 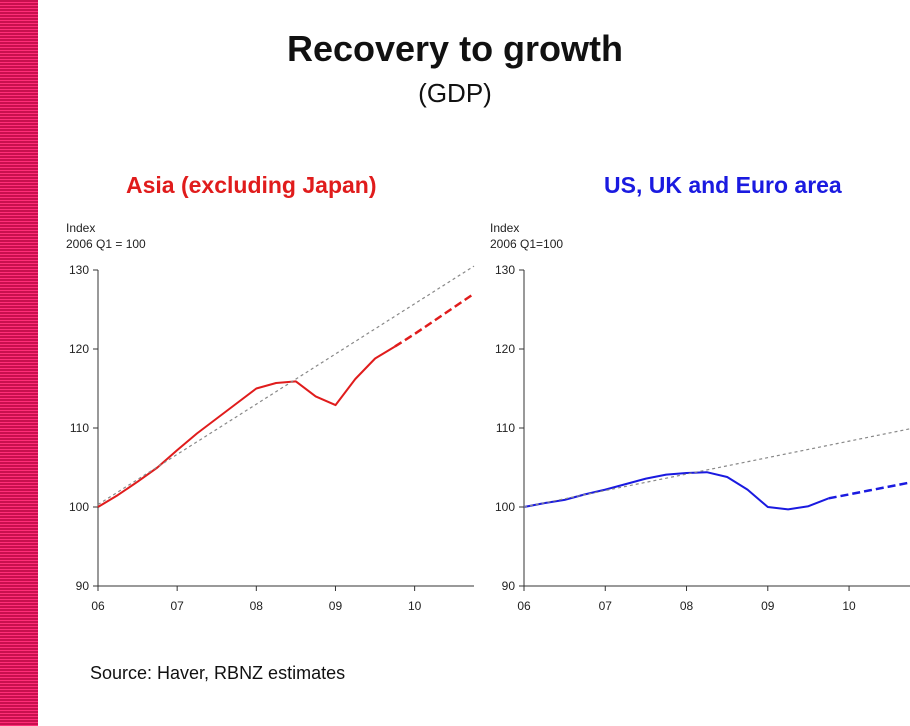 I want to click on source-note: Source: Haver, RBNZ estimates, so click(x=218, y=673).